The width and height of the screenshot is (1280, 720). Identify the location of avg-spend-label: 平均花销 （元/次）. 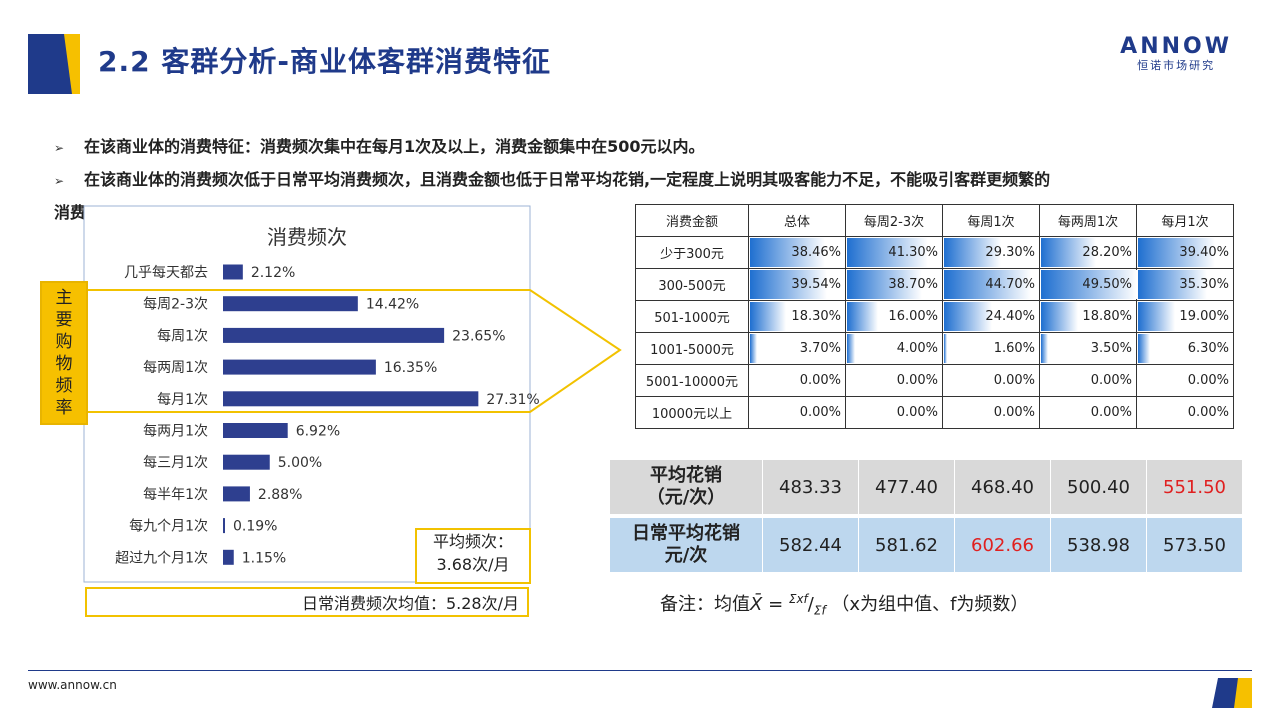
(685, 487).